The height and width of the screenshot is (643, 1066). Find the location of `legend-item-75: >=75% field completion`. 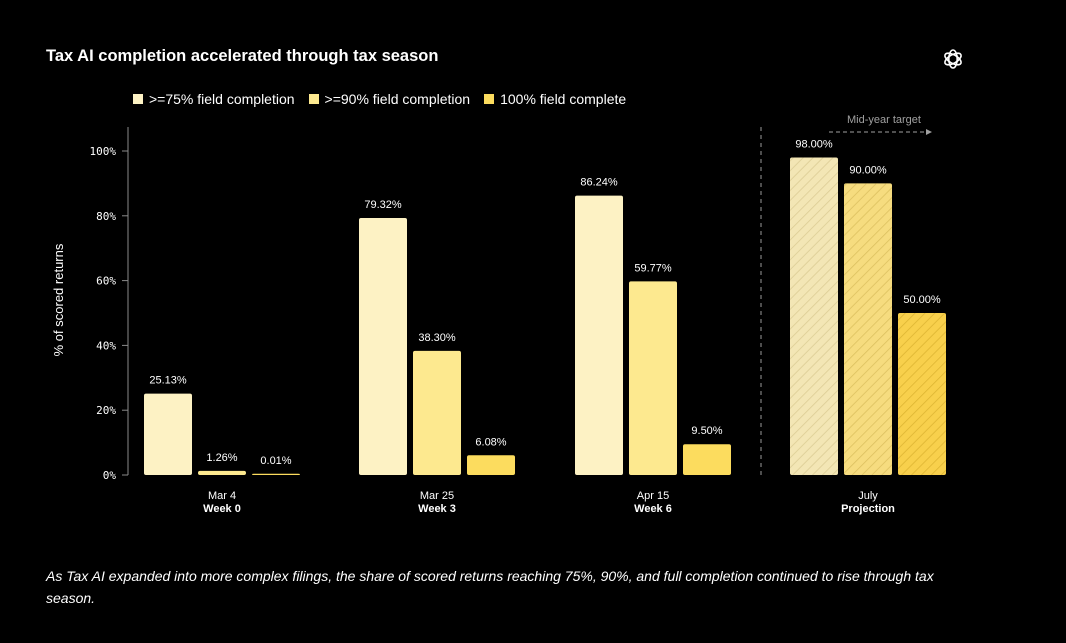

legend-item-75: >=75% field completion is located at coordinates (214, 99).